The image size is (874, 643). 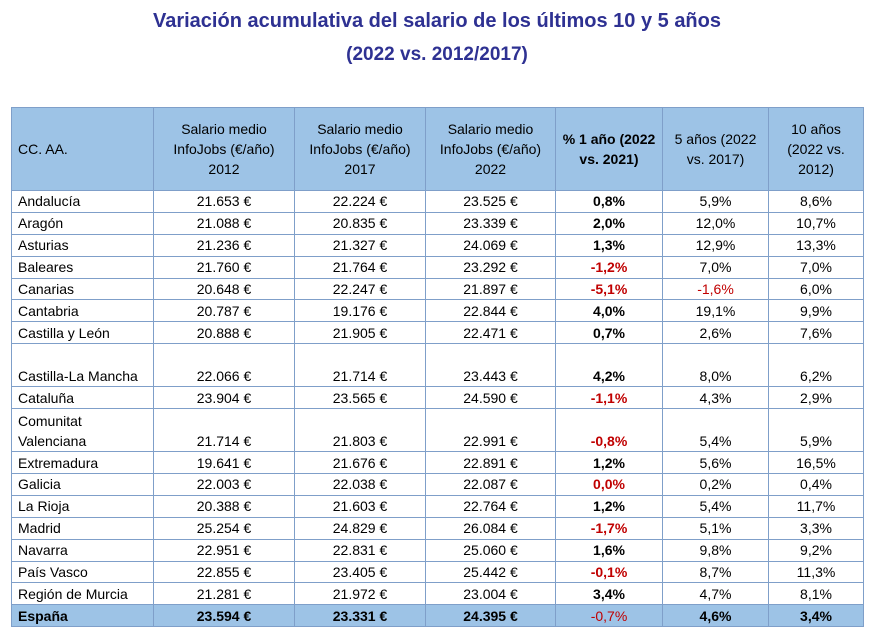 What do you see at coordinates (224, 528) in the screenshot?
I see `salary-2012-cell: 25.254 €` at bounding box center [224, 528].